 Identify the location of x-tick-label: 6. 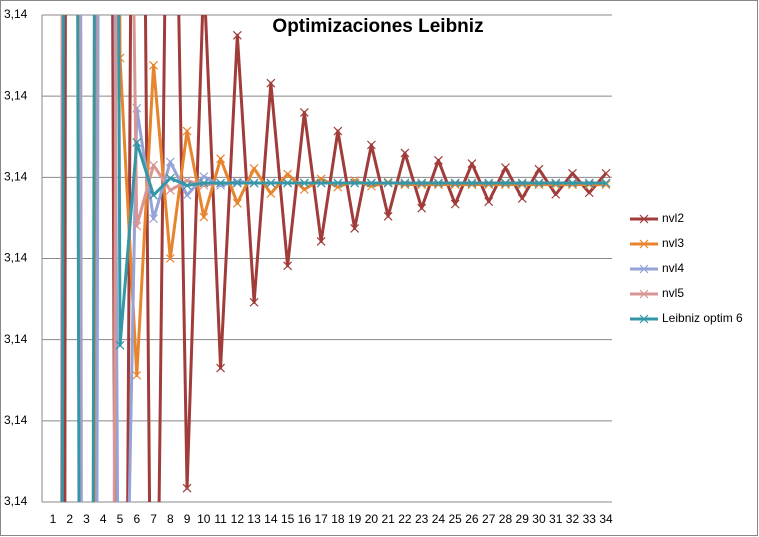
(136, 519).